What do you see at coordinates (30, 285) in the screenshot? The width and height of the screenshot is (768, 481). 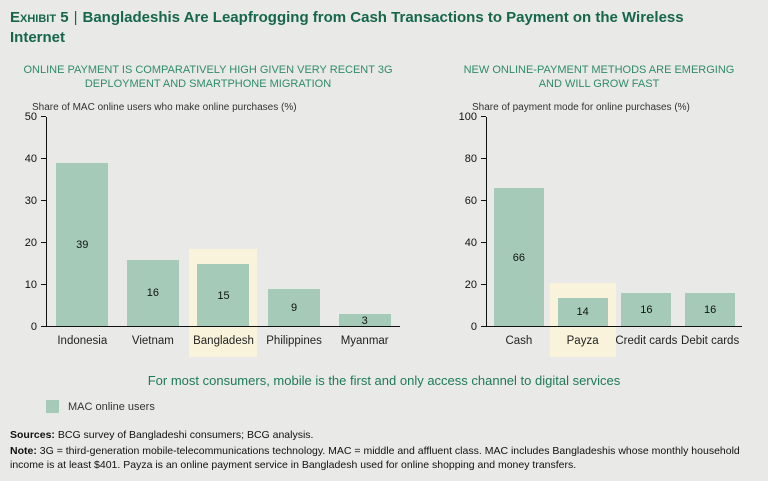 I see `y-tick-label: 10` at bounding box center [30, 285].